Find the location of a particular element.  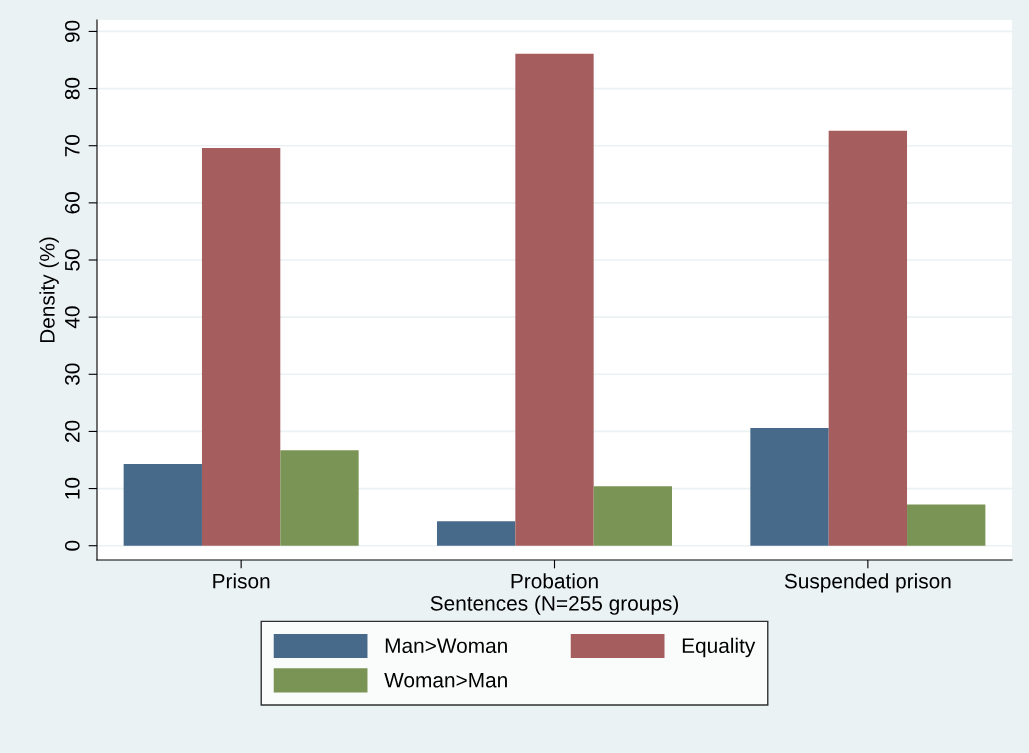

y-tick-label: 80 is located at coordinates (72, 88).